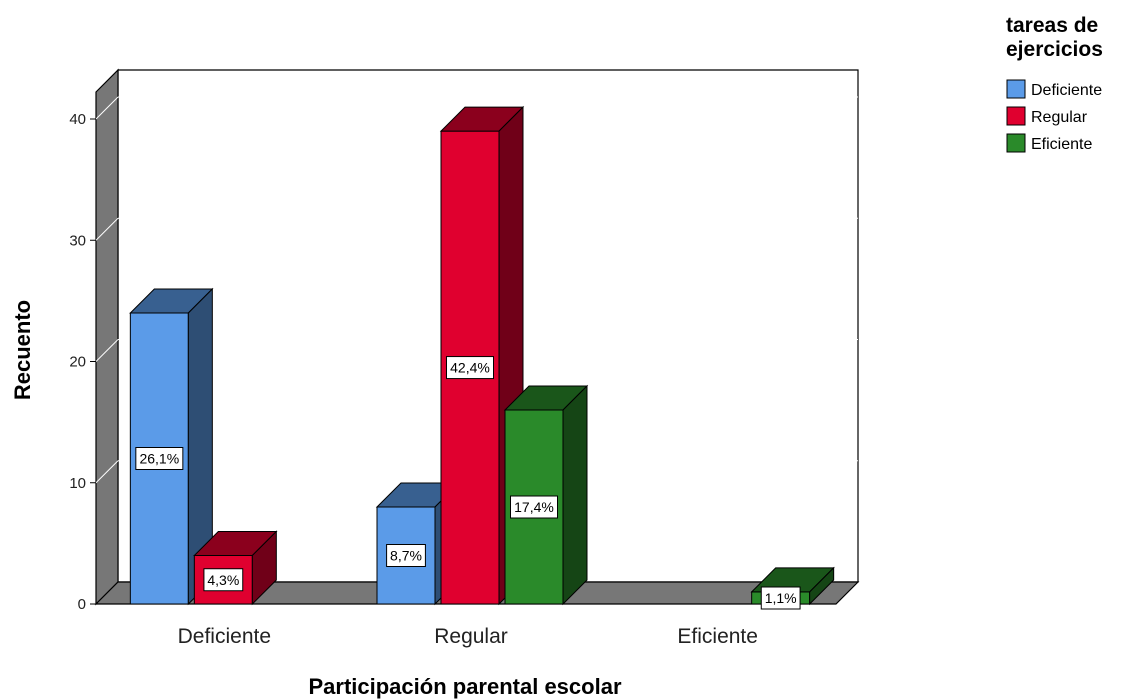 The height and width of the screenshot is (700, 1138). What do you see at coordinates (77, 240) in the screenshot?
I see `y-tick-label: 30` at bounding box center [77, 240].